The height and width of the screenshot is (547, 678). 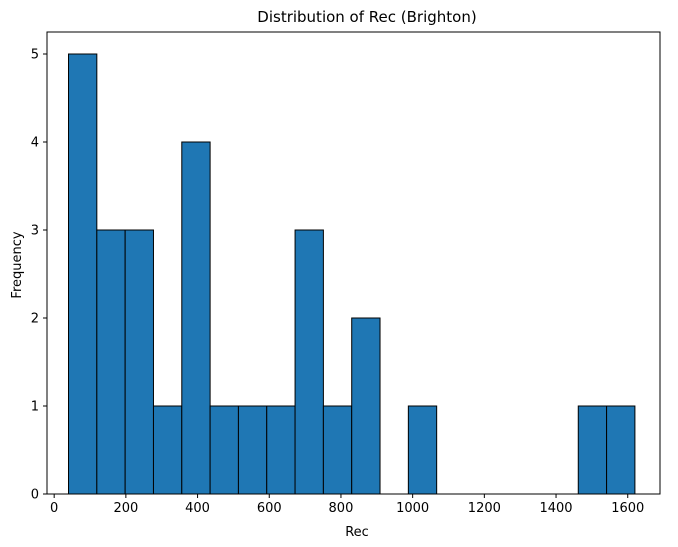 What do you see at coordinates (35, 231) in the screenshot?
I see `y-tick-label: 3` at bounding box center [35, 231].